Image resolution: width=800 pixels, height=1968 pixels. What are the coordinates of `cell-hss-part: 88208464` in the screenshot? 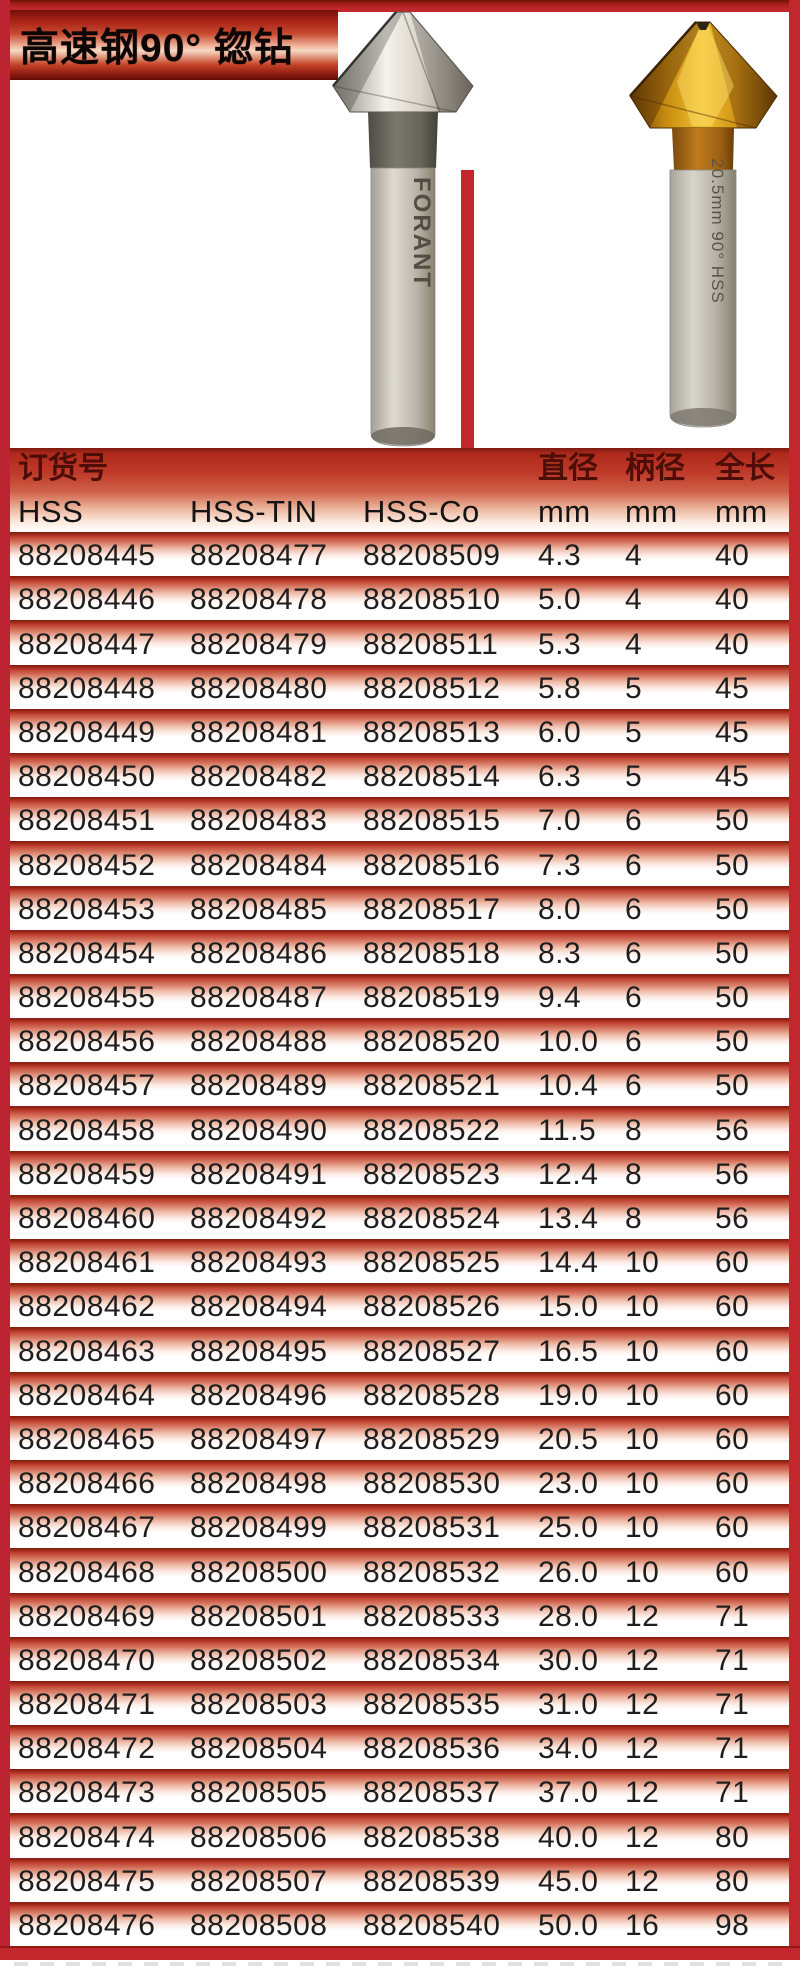 It's located at (87, 1395).